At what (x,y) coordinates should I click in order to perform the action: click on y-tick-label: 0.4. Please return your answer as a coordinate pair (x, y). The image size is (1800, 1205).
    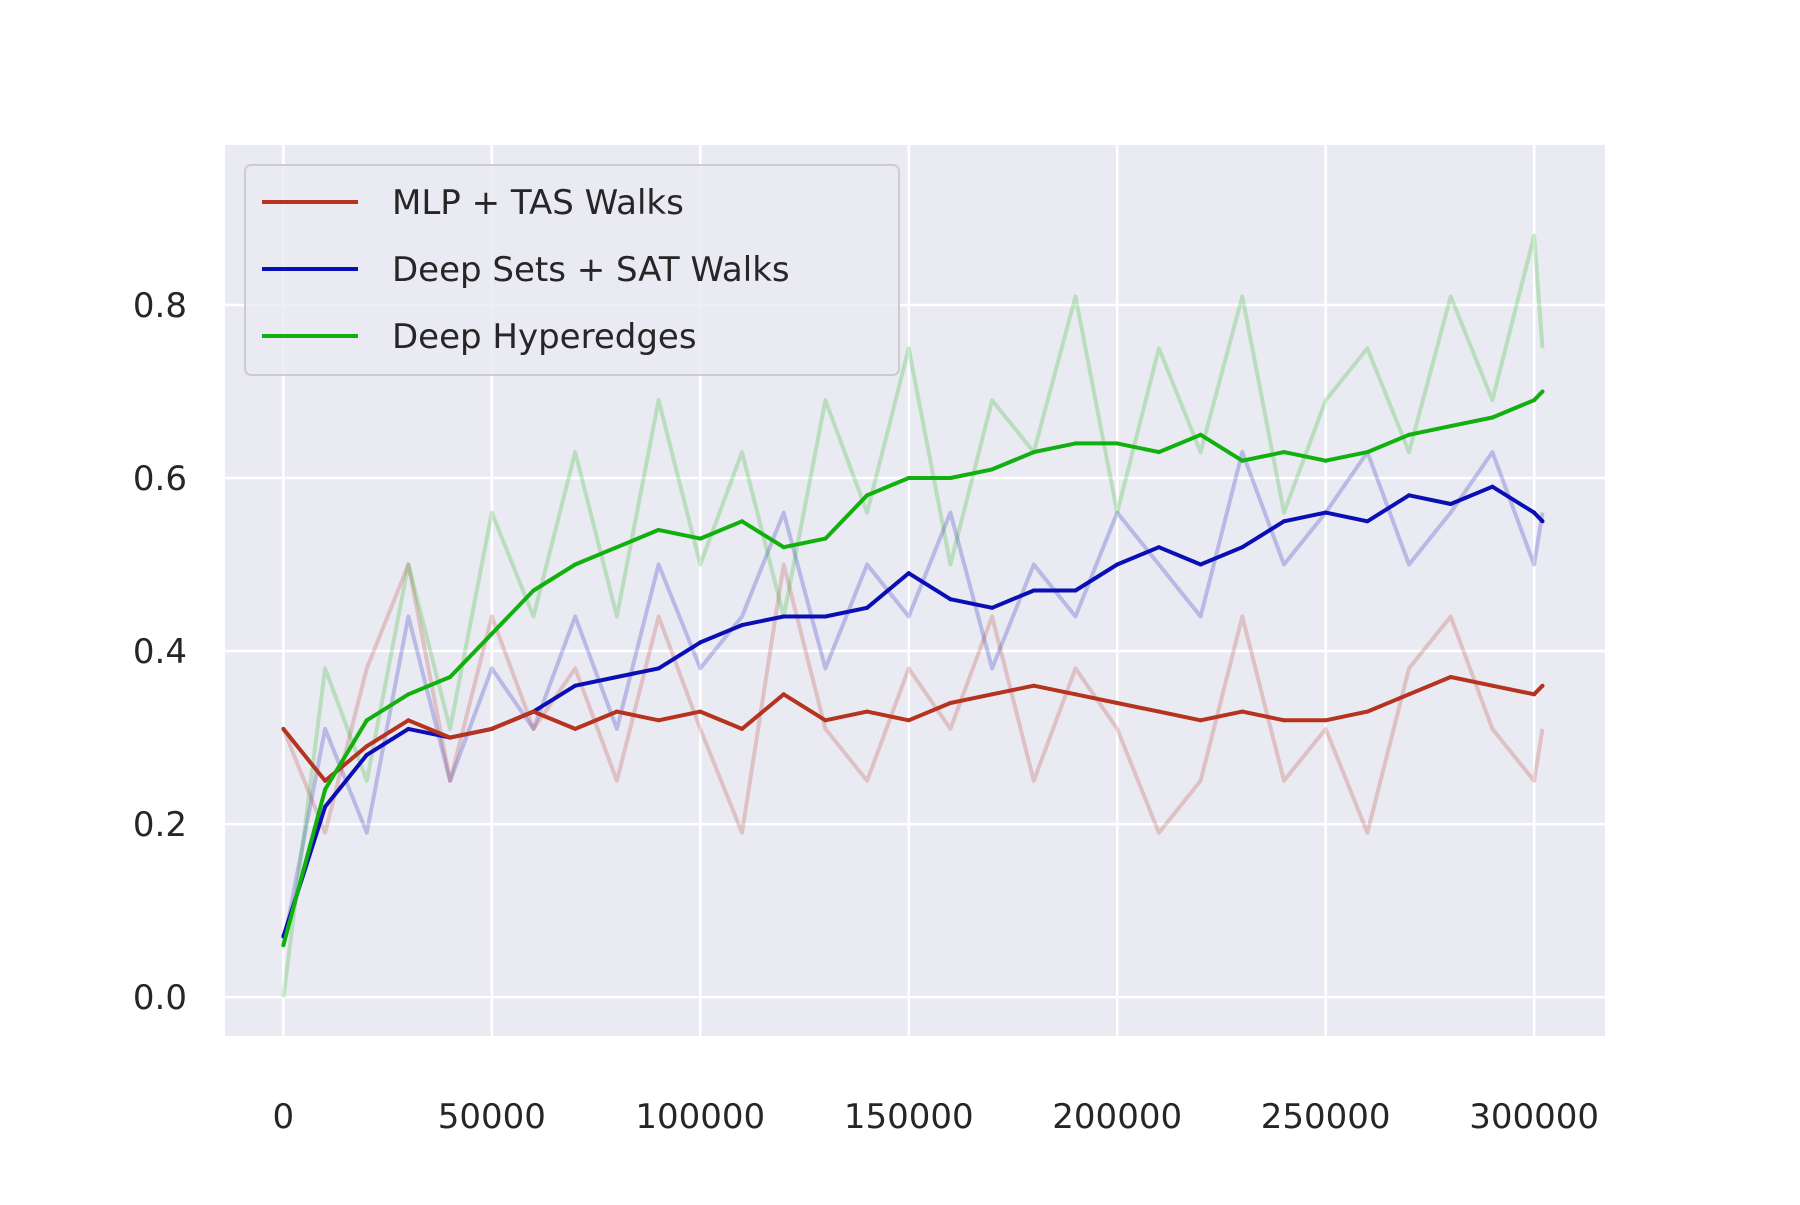
    Looking at the image, I should click on (160, 652).